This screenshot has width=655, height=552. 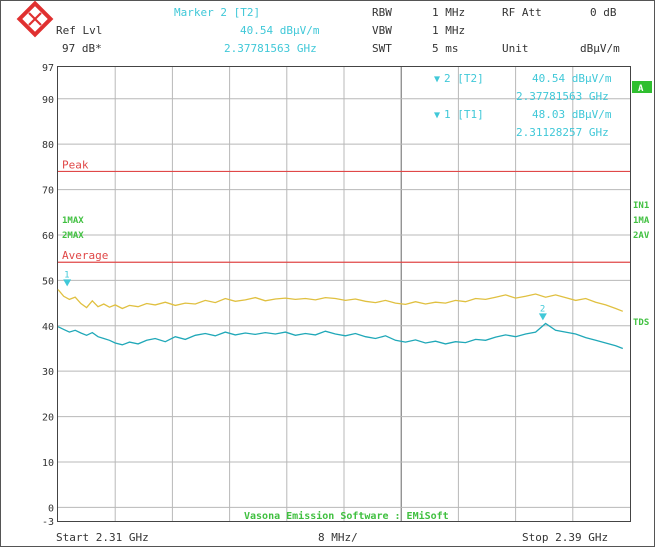 I want to click on y-tick-label: 70, so click(x=48, y=191).